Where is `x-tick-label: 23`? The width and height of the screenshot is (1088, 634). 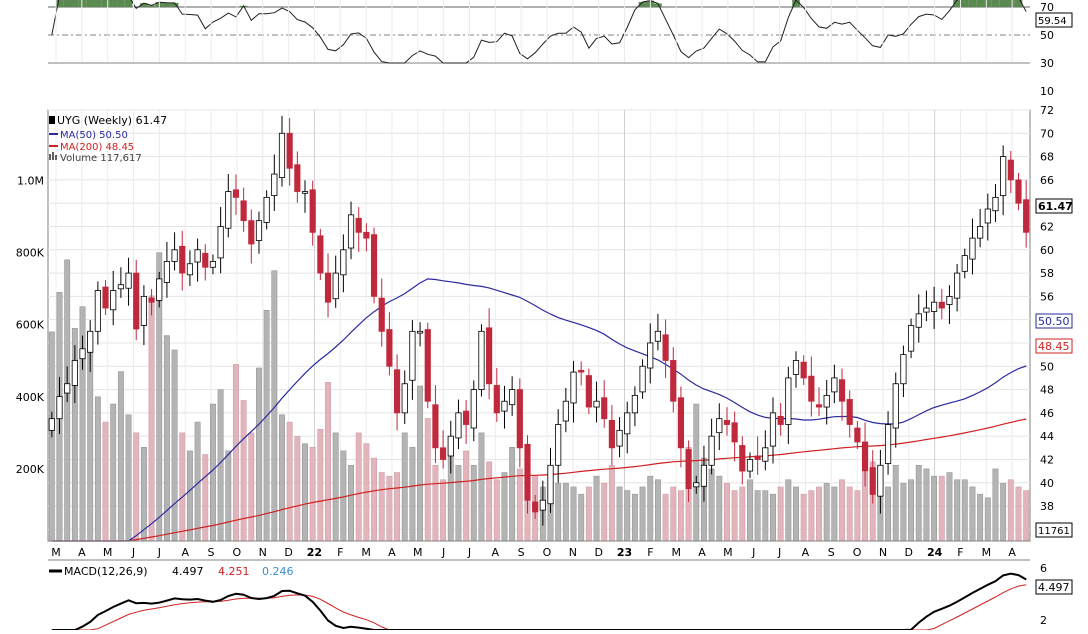
x-tick-label: 23 is located at coordinates (624, 552).